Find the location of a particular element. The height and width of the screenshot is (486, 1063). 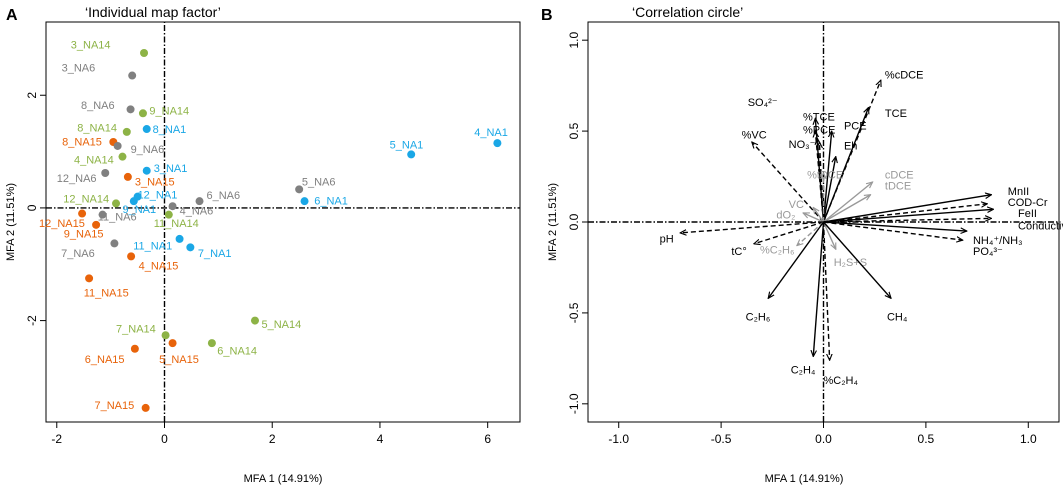

a-point-label: 8_NA15 is located at coordinates (82, 142).